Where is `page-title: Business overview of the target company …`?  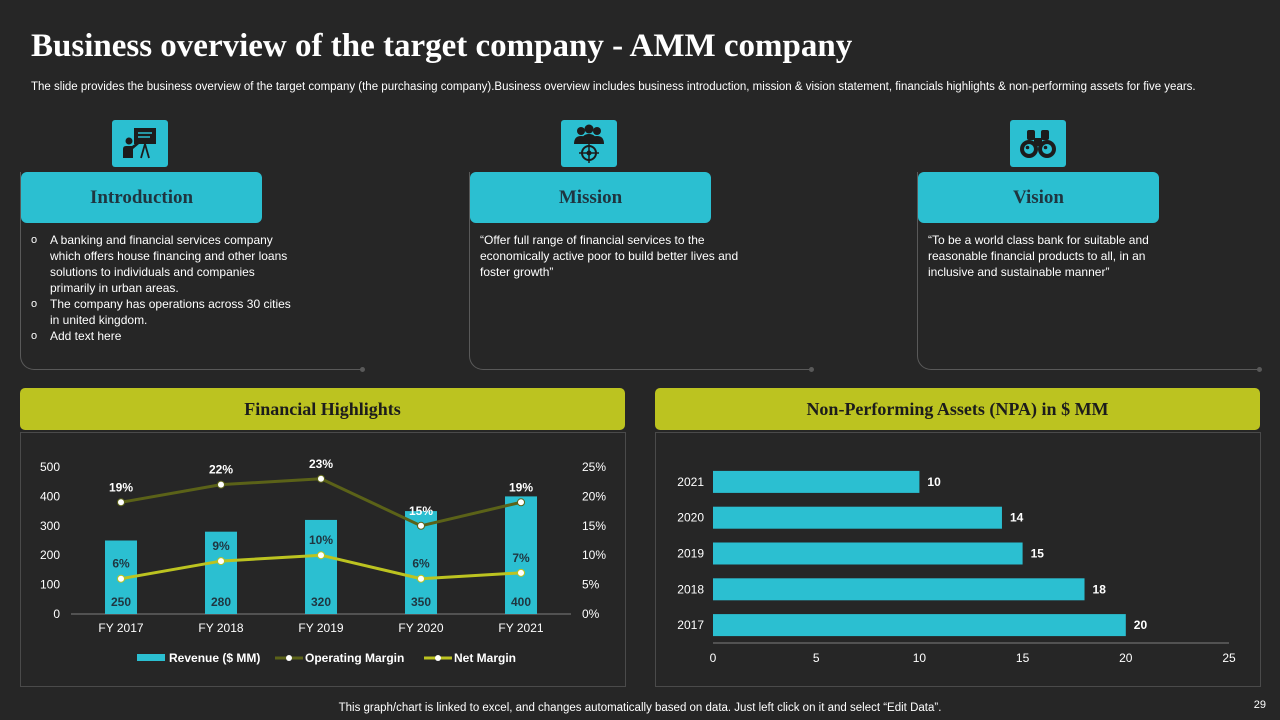
page-title: Business overview of the target company … is located at coordinates (442, 46).